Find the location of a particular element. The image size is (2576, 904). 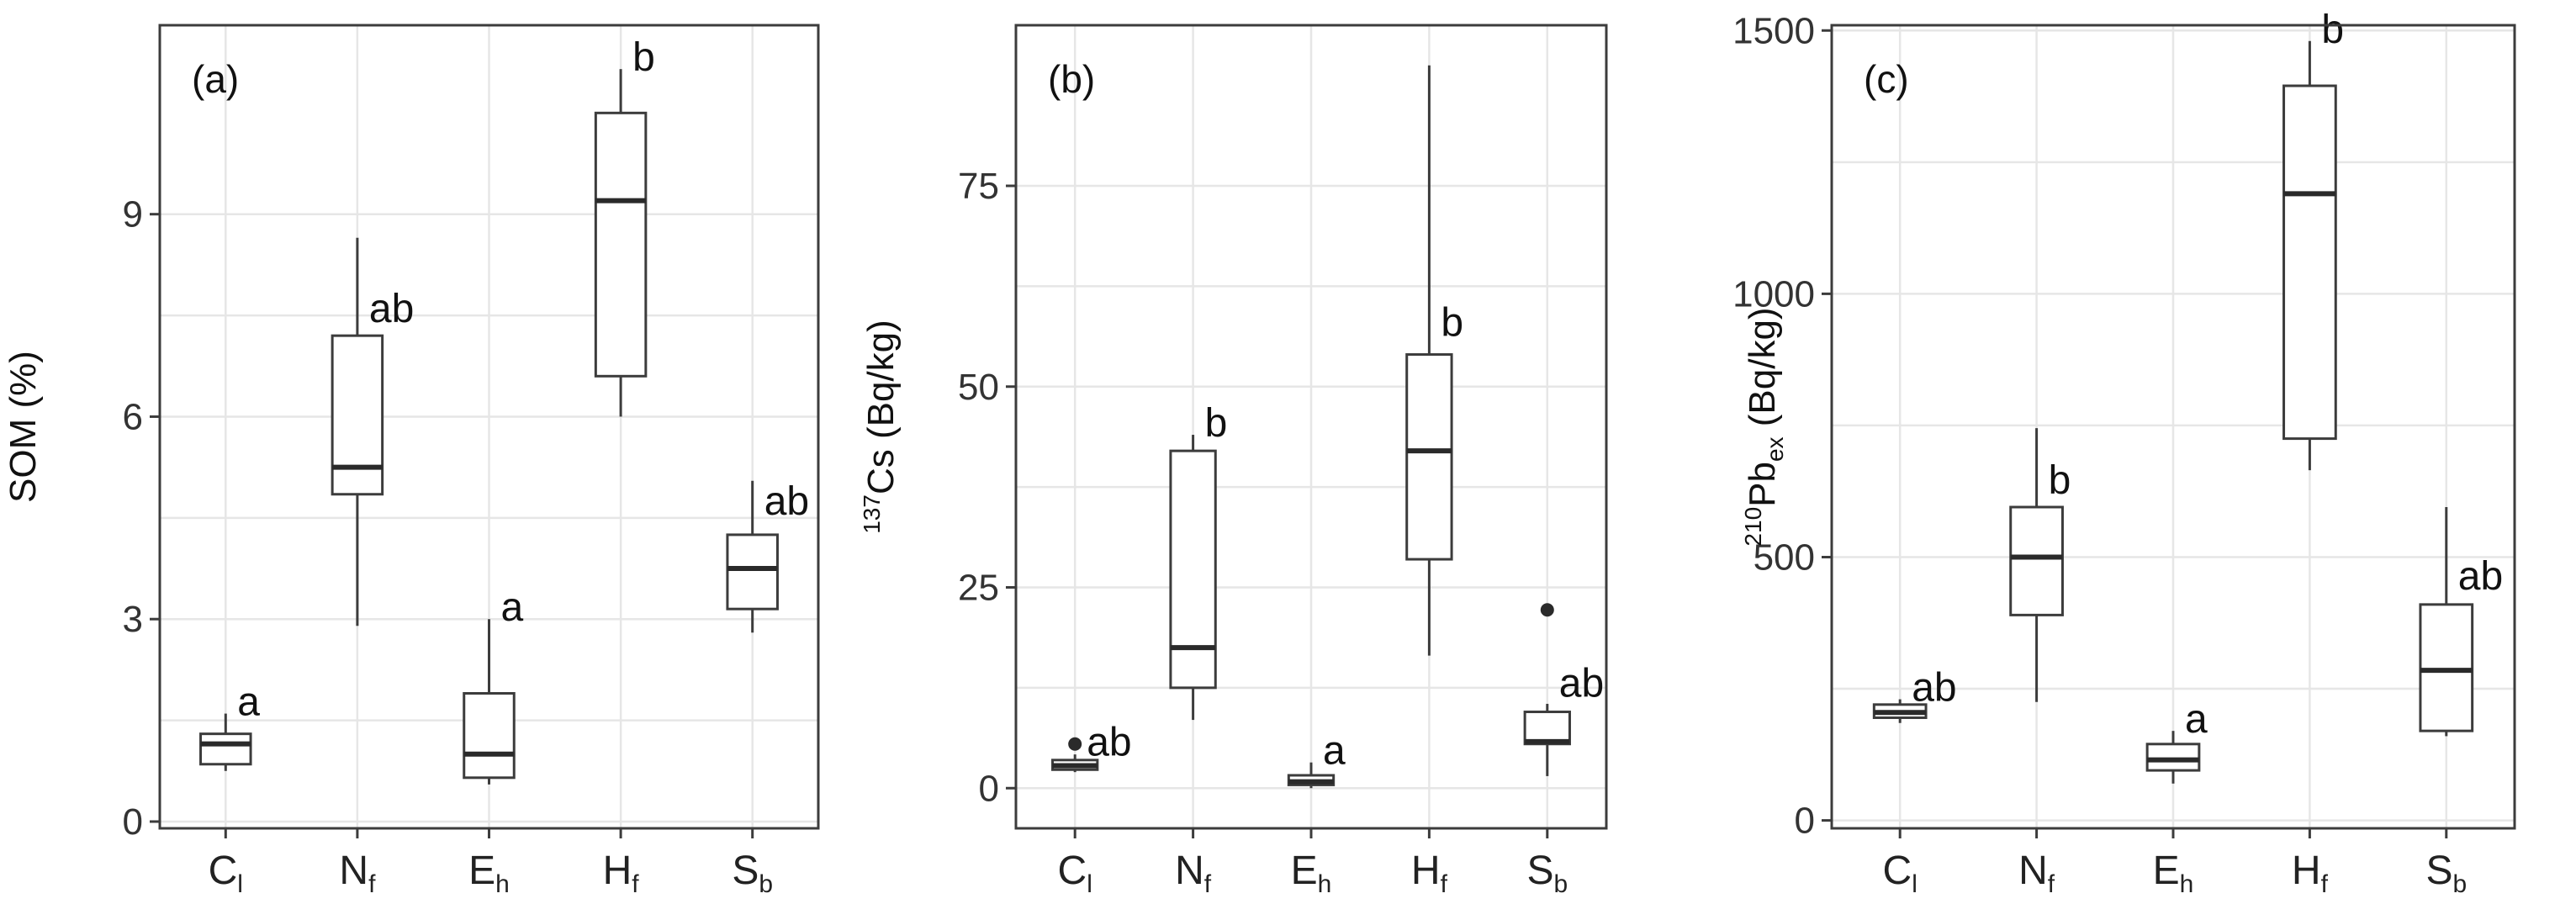

y-tick-label: 1500 is located at coordinates (1773, 30).